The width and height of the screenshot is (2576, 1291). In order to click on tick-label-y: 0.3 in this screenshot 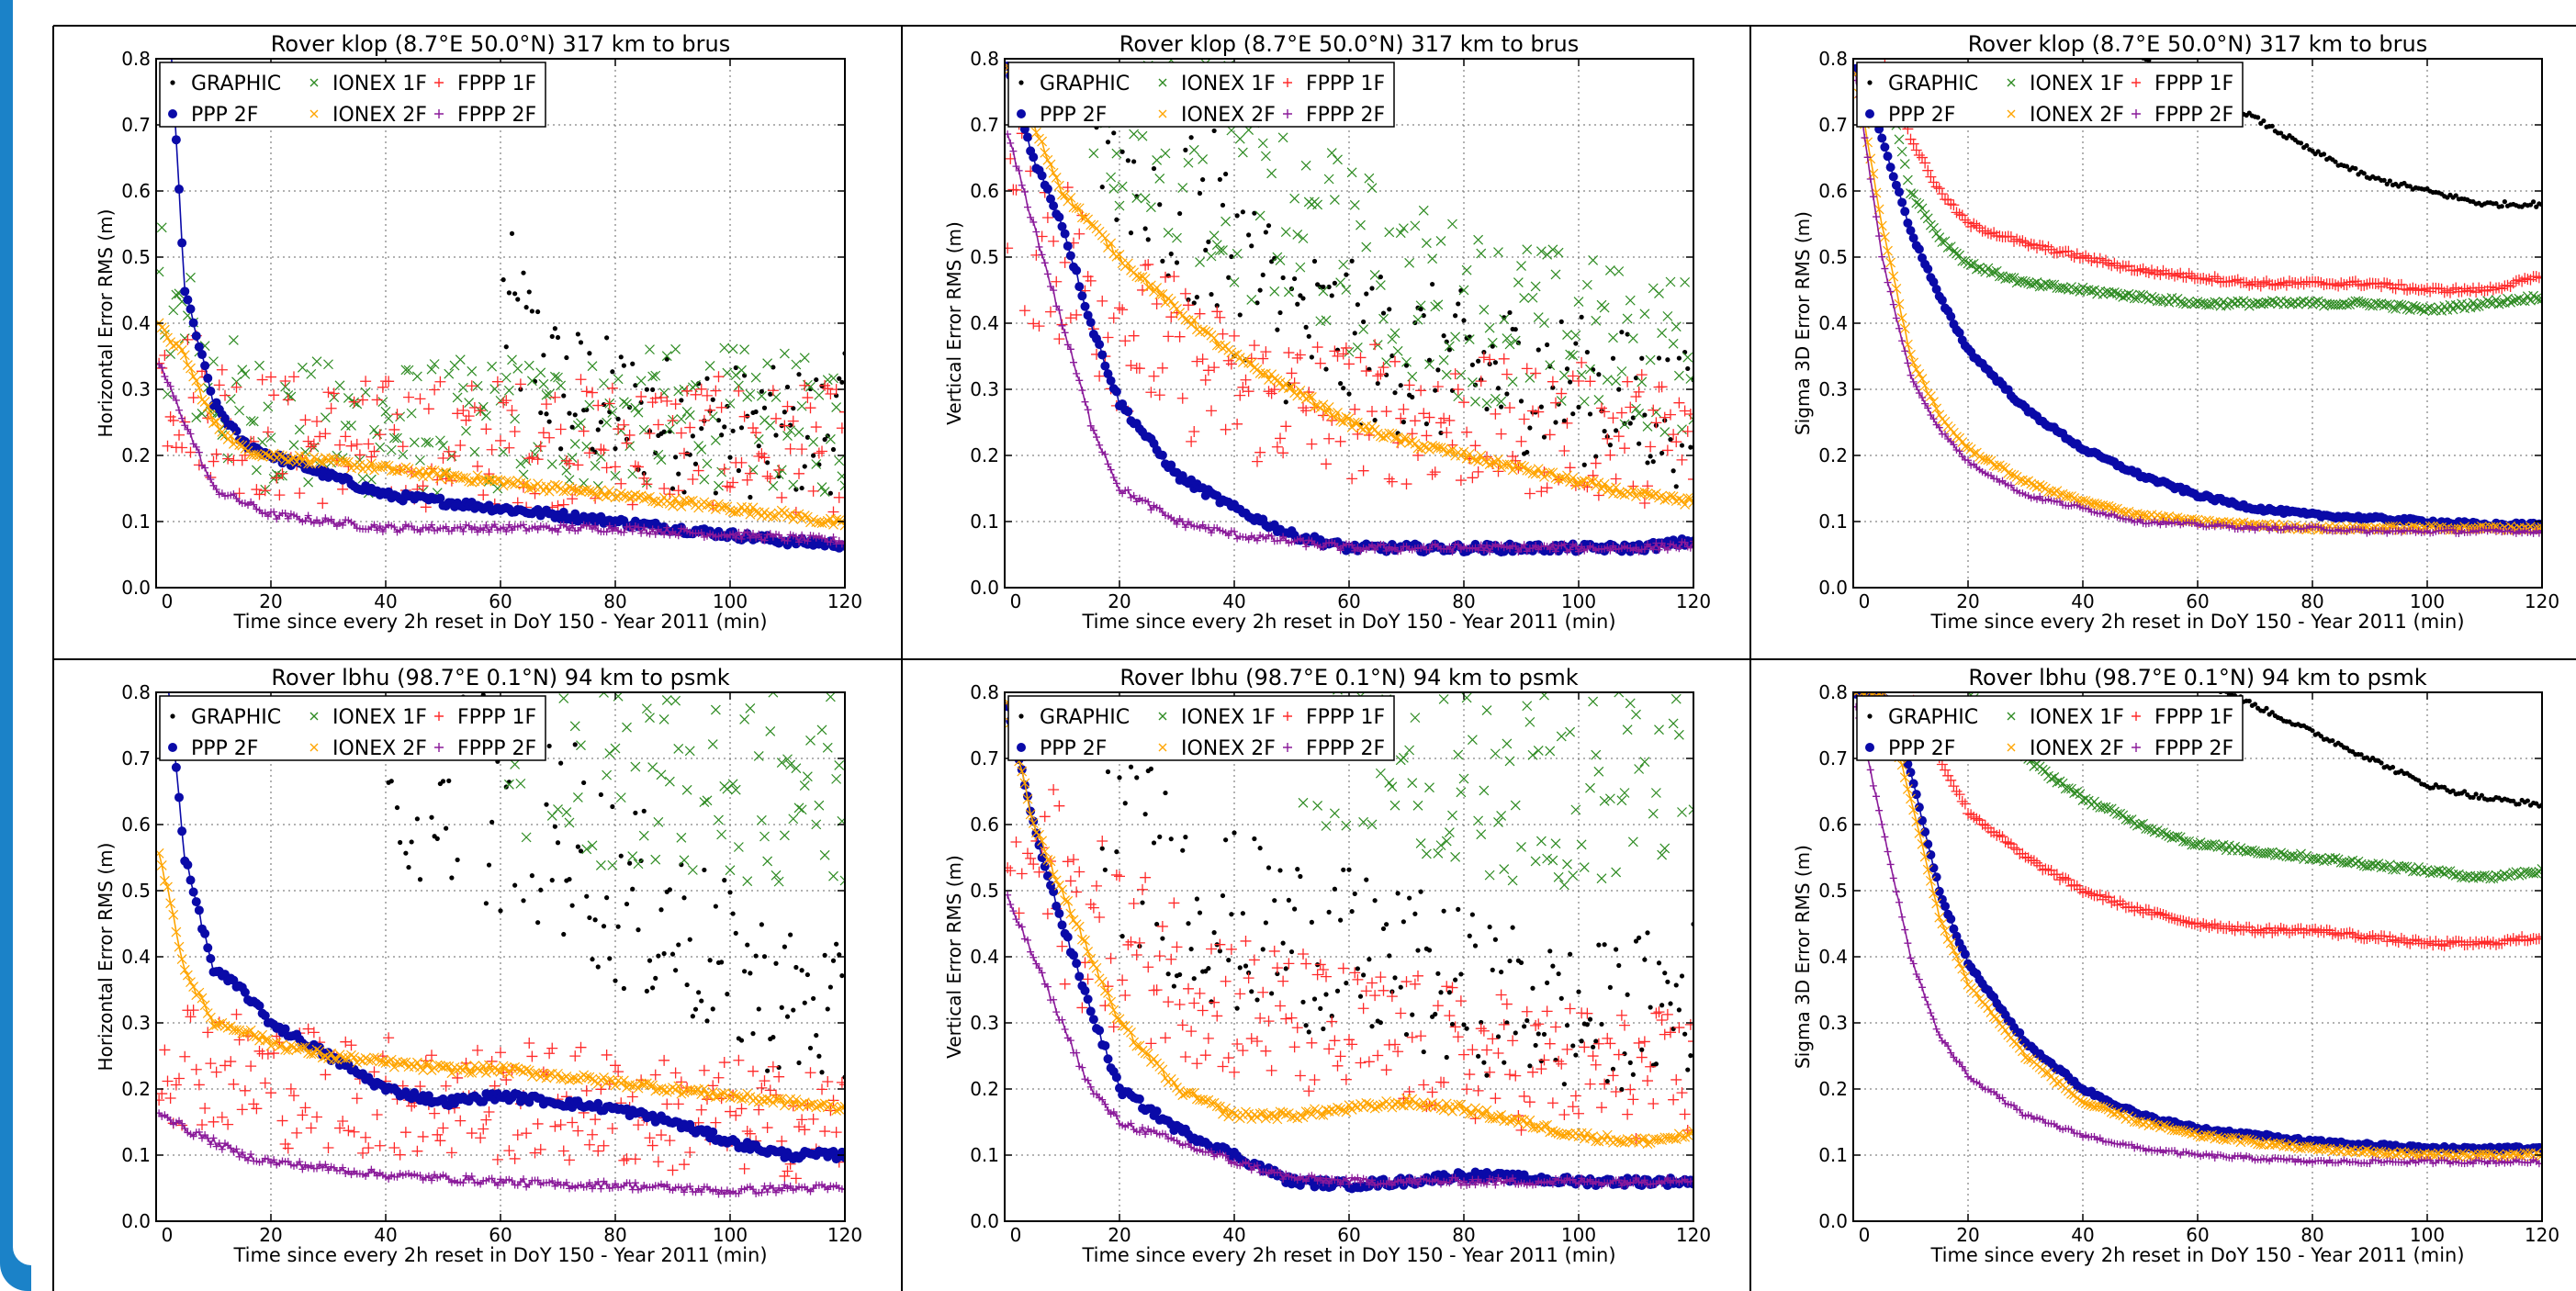, I will do `click(984, 389)`.